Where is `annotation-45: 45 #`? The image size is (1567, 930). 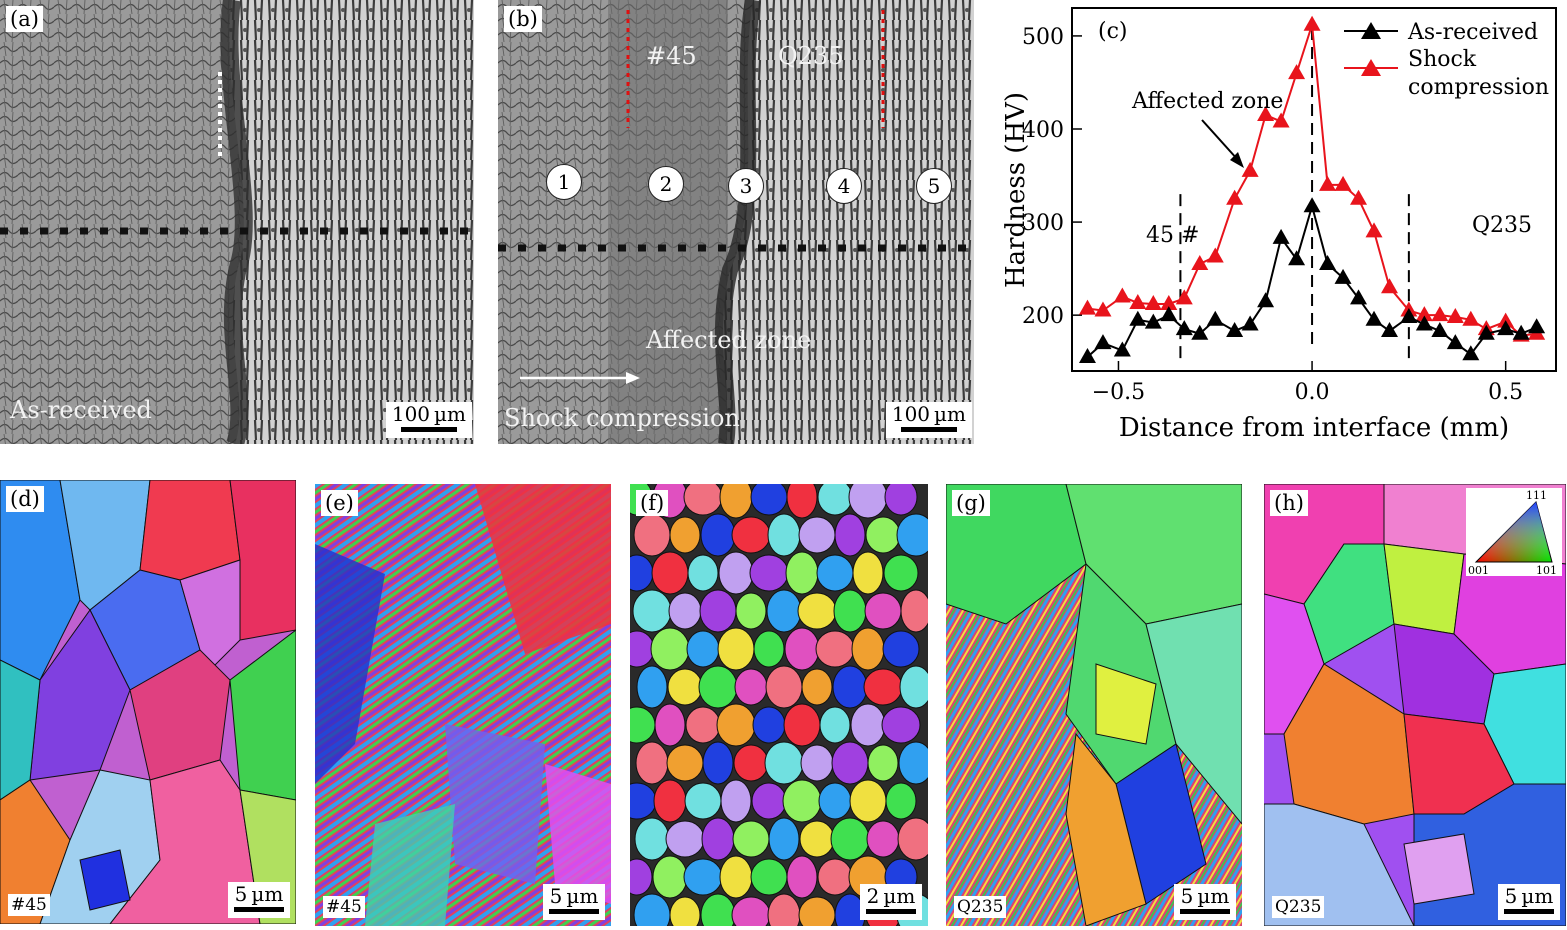 annotation-45: 45 # is located at coordinates (1172, 235).